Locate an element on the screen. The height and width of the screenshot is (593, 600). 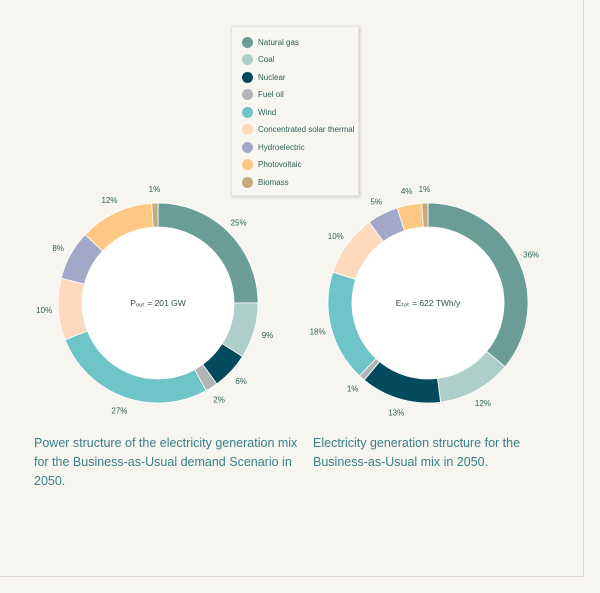
value-label: 5% is located at coordinates (376, 201).